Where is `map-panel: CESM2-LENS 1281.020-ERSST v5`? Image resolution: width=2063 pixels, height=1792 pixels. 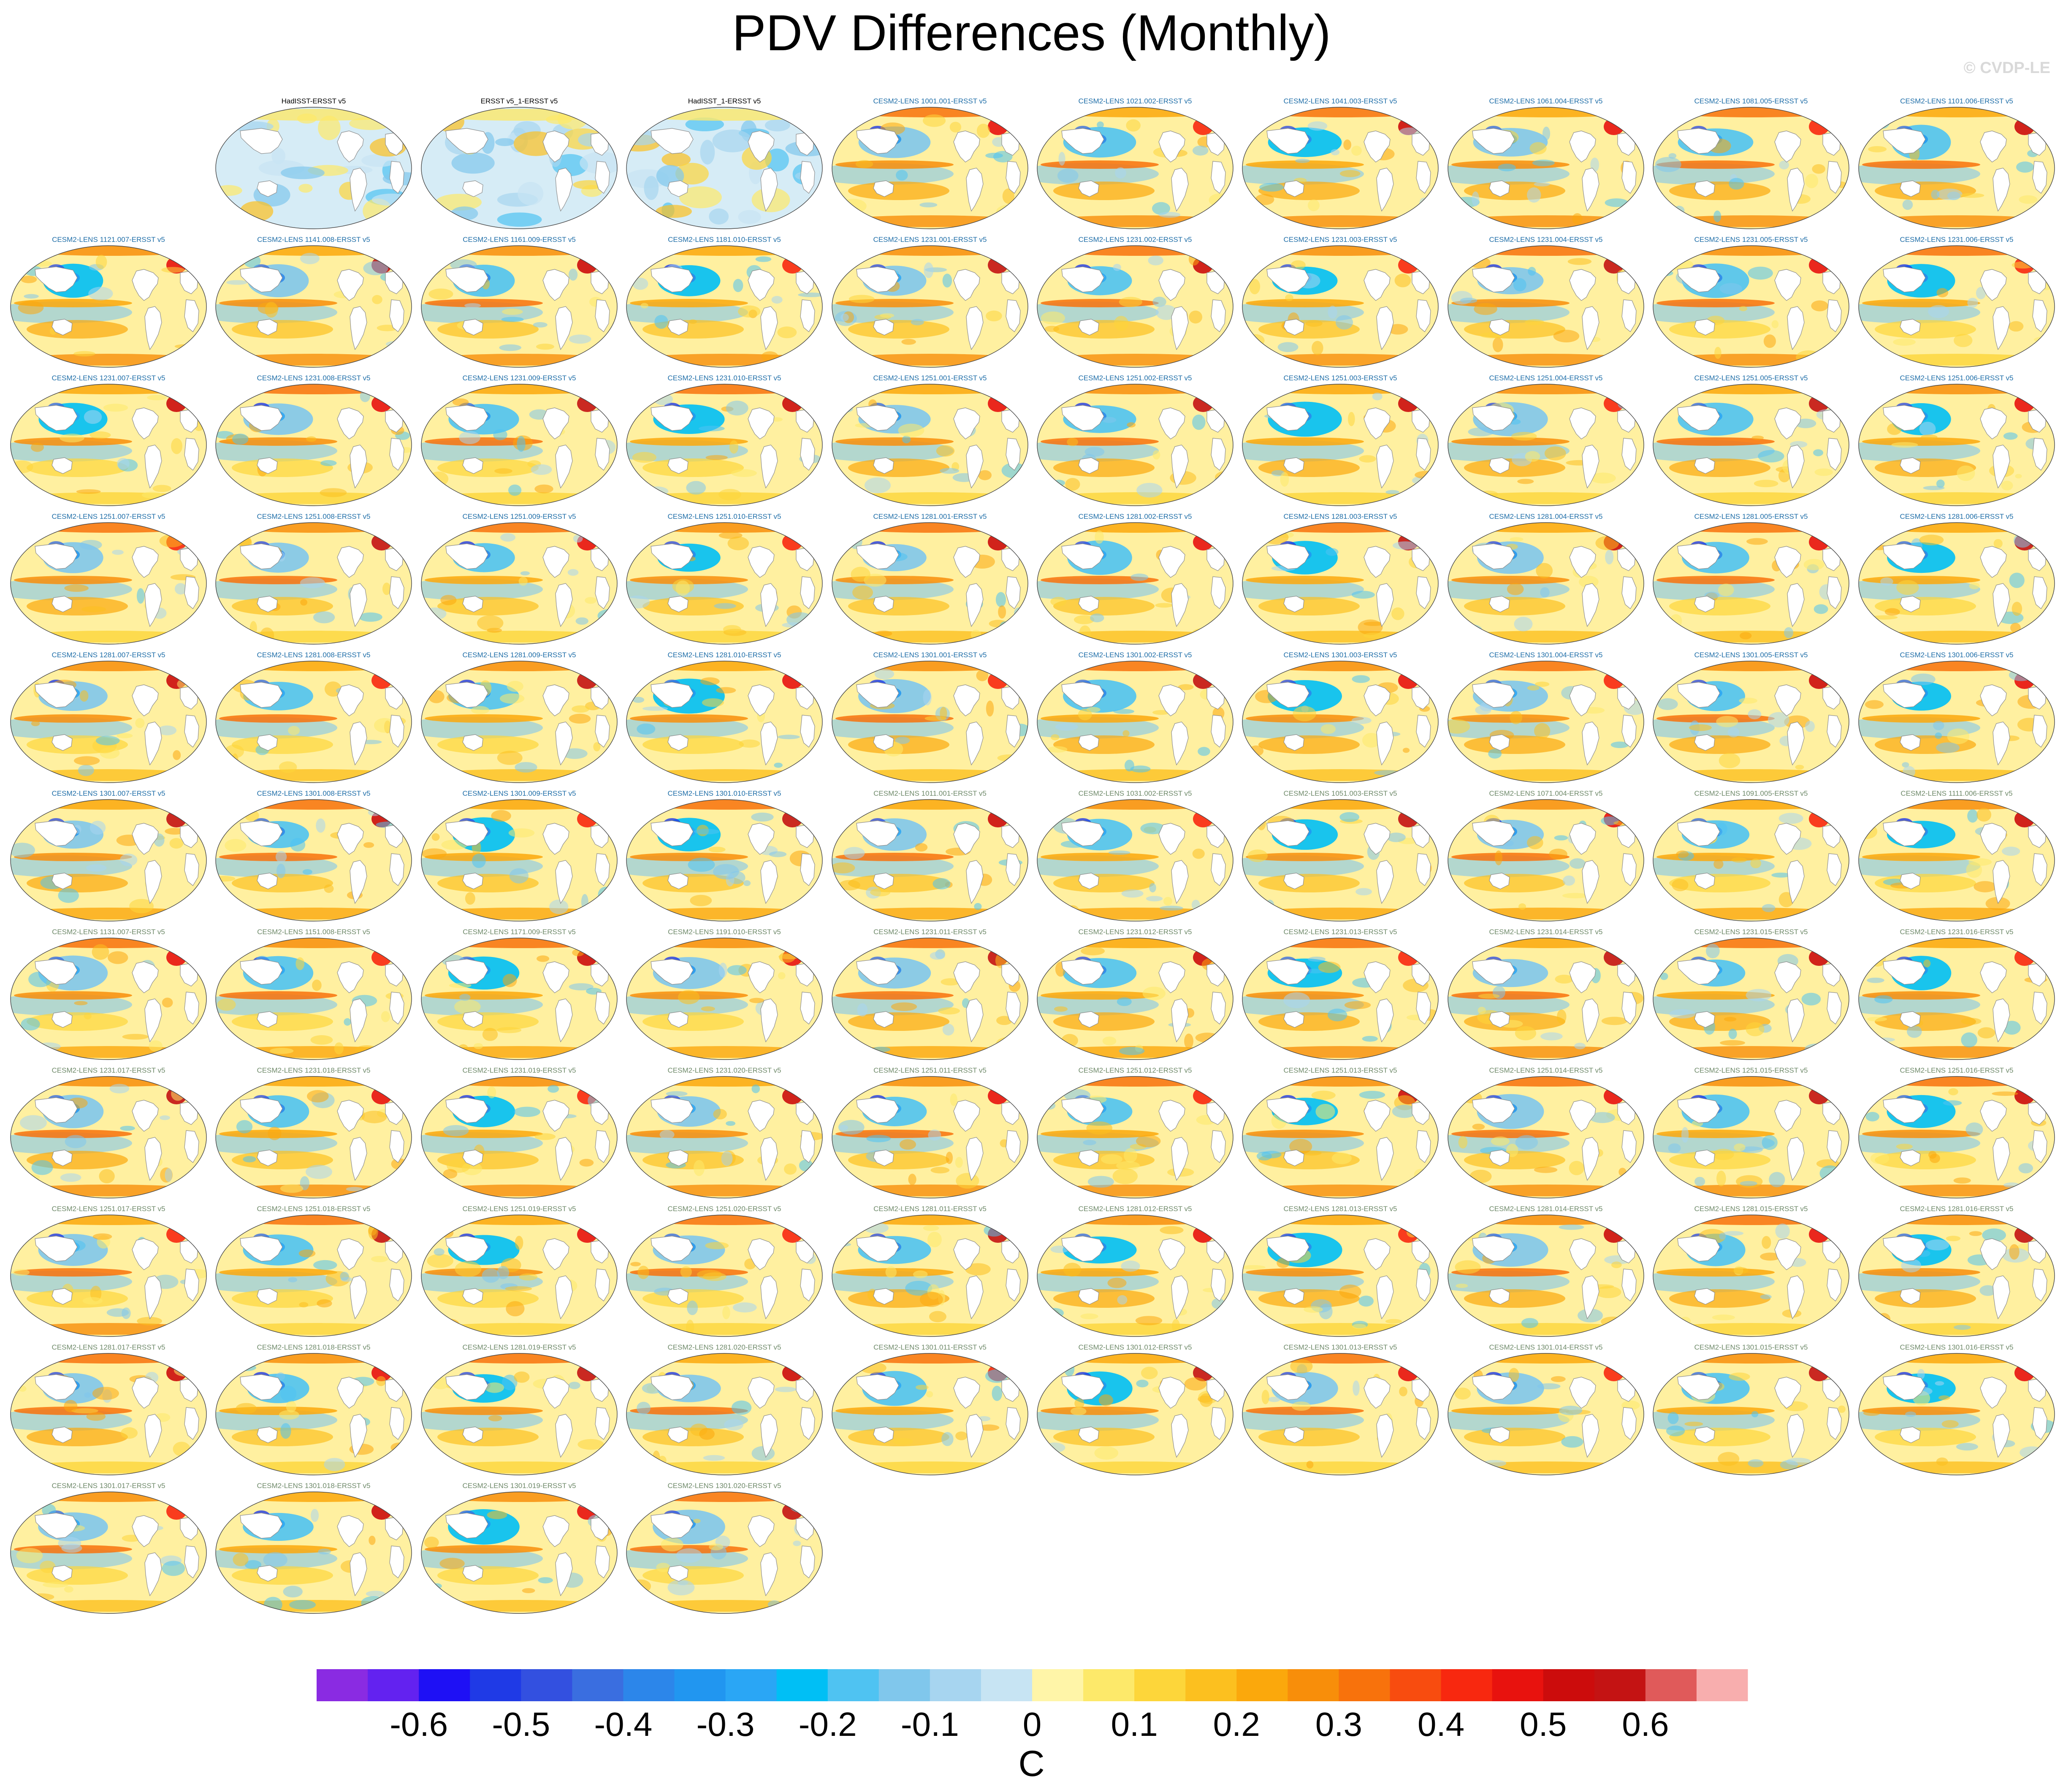 map-panel: CESM2-LENS 1281.020-ERSST v5 is located at coordinates (724, 1410).